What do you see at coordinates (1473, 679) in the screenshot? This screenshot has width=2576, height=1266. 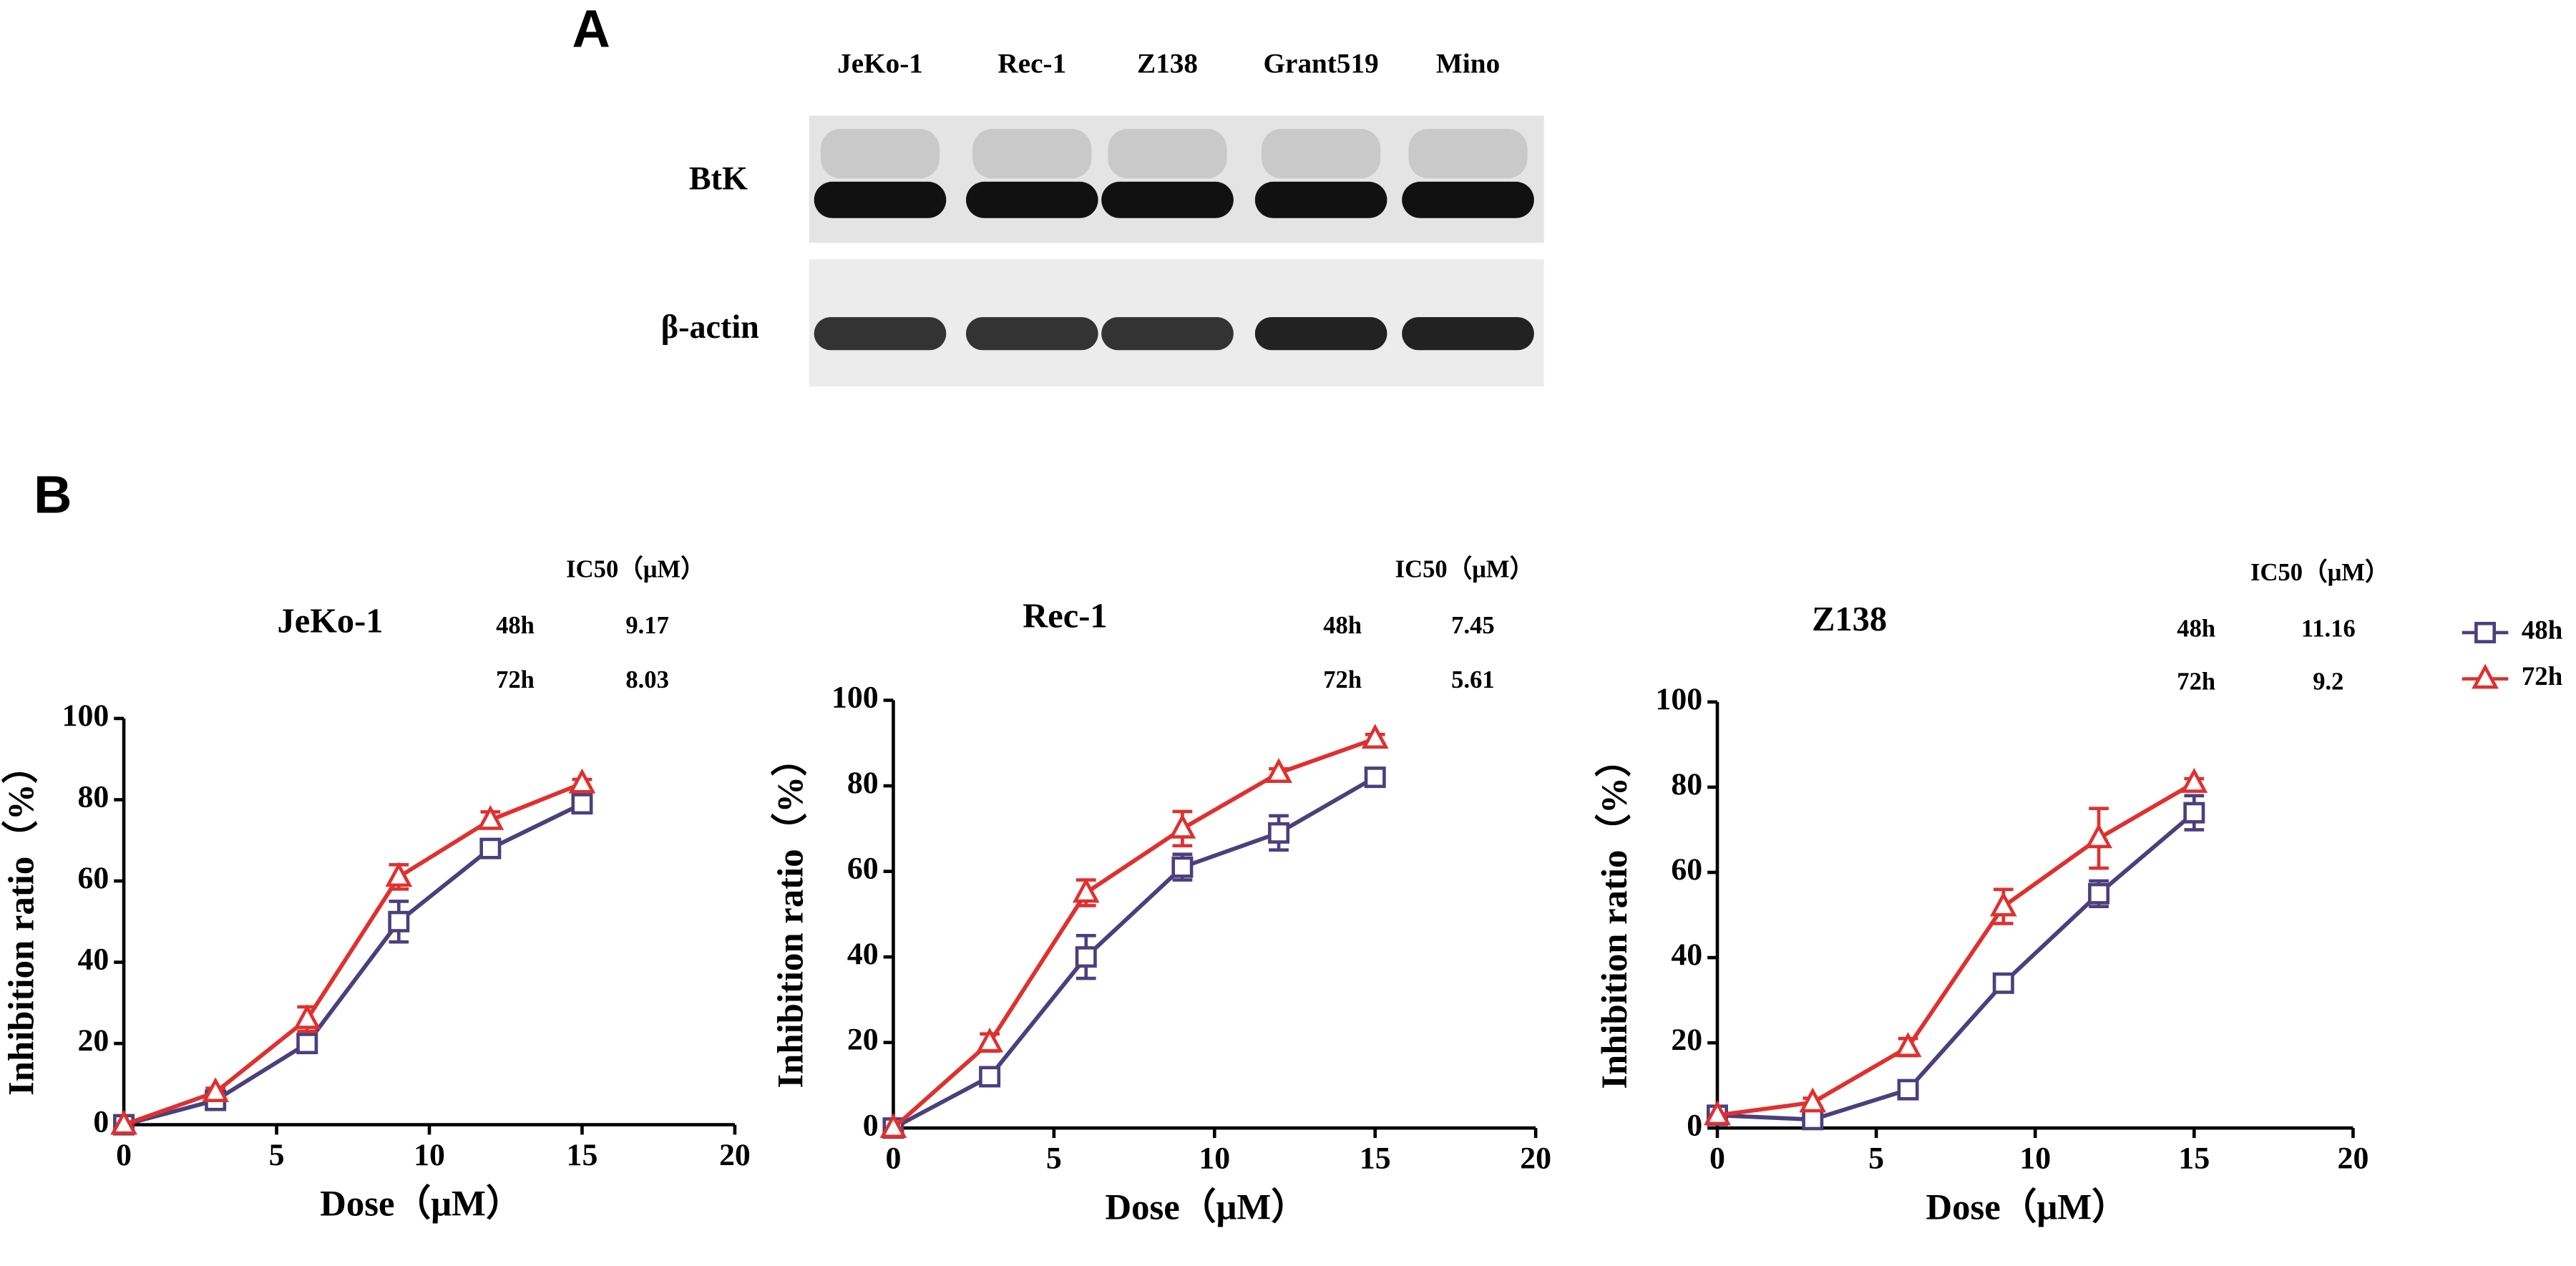 I see `ic50-value: 5.61` at bounding box center [1473, 679].